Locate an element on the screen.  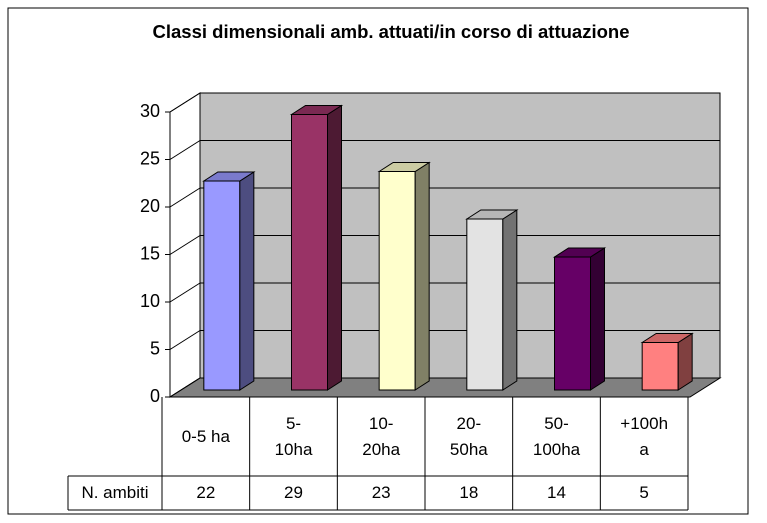
table-value: 5 is located at coordinates (644, 492).